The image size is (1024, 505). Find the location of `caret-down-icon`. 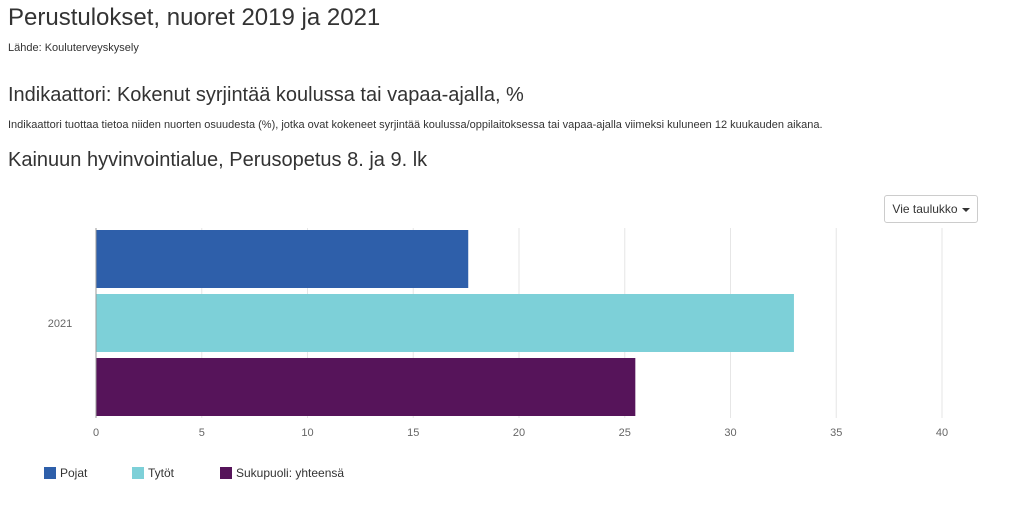

caret-down-icon is located at coordinates (965, 209).